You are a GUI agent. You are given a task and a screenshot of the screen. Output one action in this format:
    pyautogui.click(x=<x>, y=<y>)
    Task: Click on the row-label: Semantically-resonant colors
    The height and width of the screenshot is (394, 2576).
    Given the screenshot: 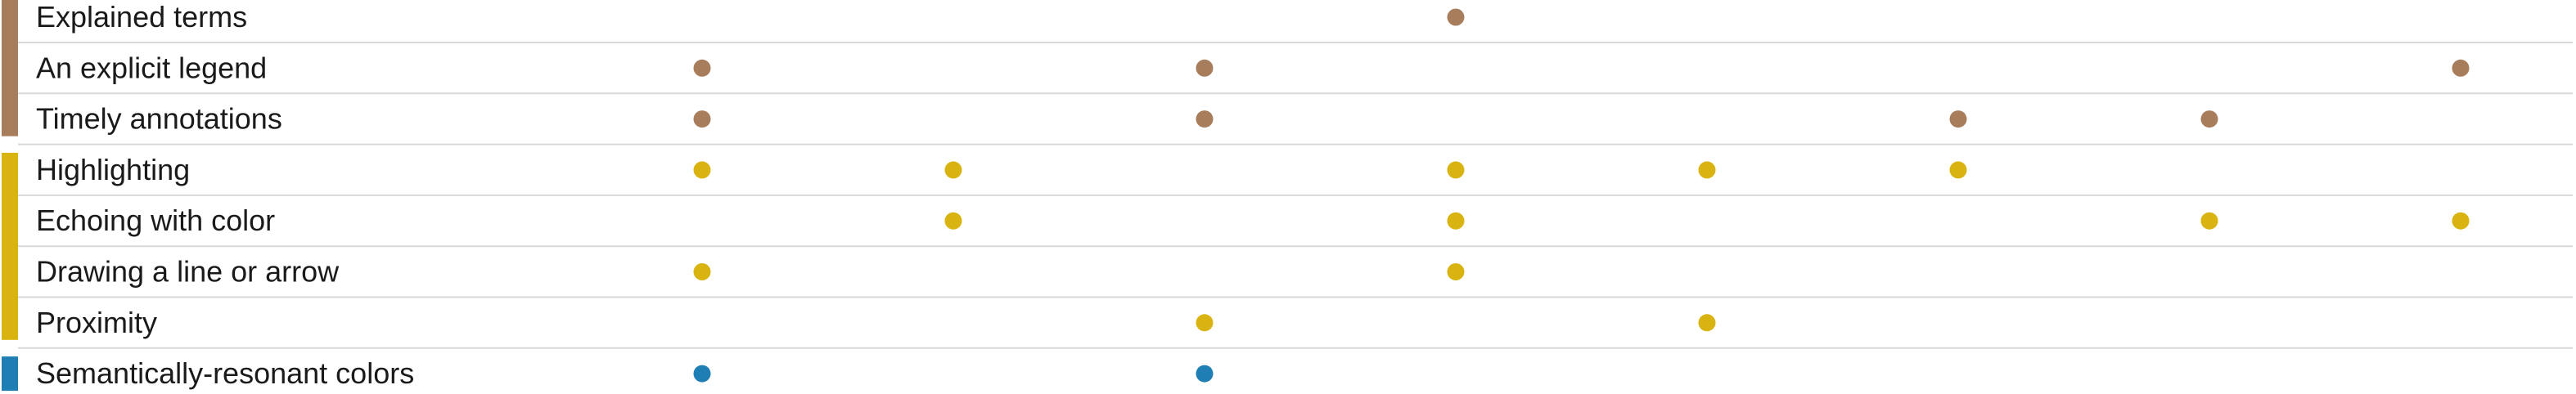 What is the action you would take?
    pyautogui.click(x=225, y=373)
    